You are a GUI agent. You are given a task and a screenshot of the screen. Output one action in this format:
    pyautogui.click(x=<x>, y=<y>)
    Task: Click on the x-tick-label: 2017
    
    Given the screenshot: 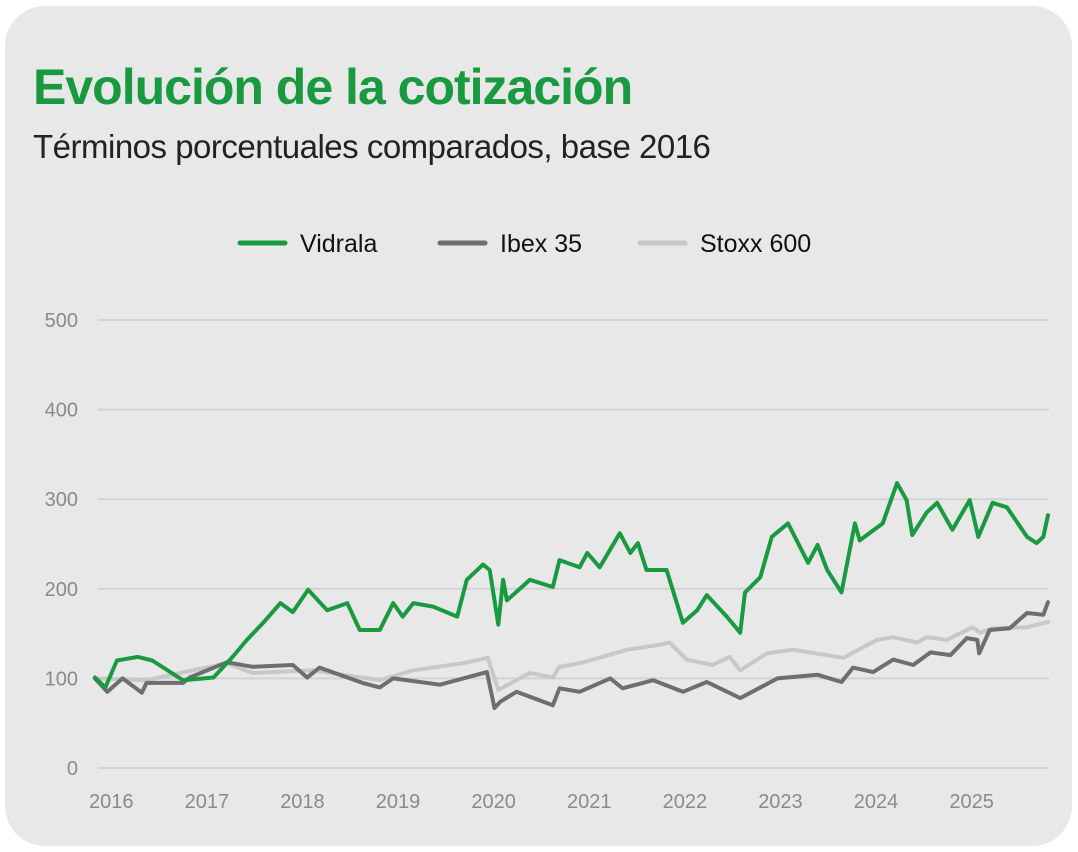 What is the action you would take?
    pyautogui.click(x=207, y=802)
    